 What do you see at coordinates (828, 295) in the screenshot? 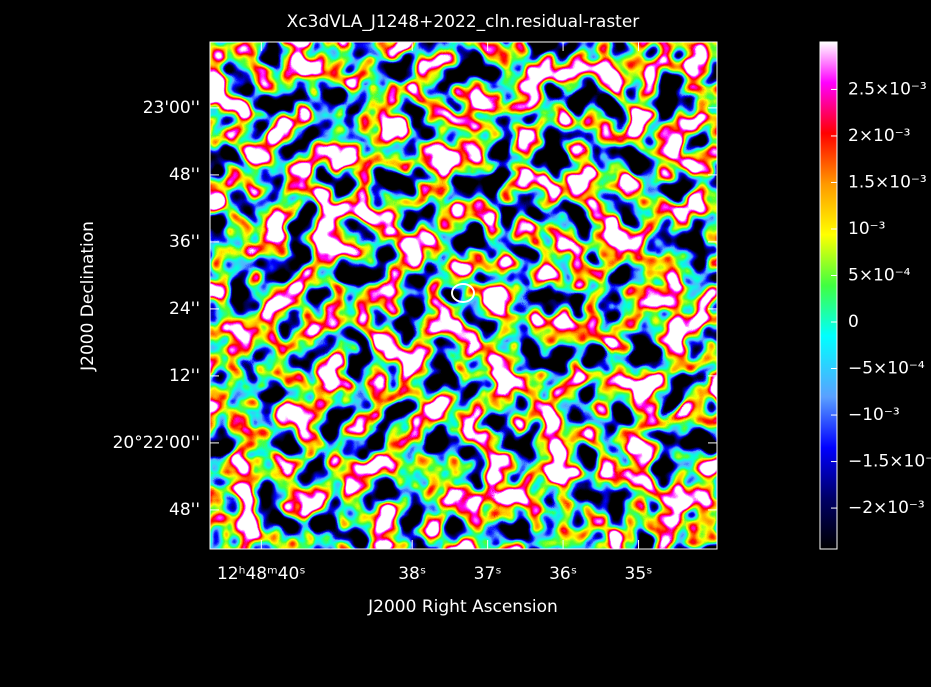
I see `colorbar` at bounding box center [828, 295].